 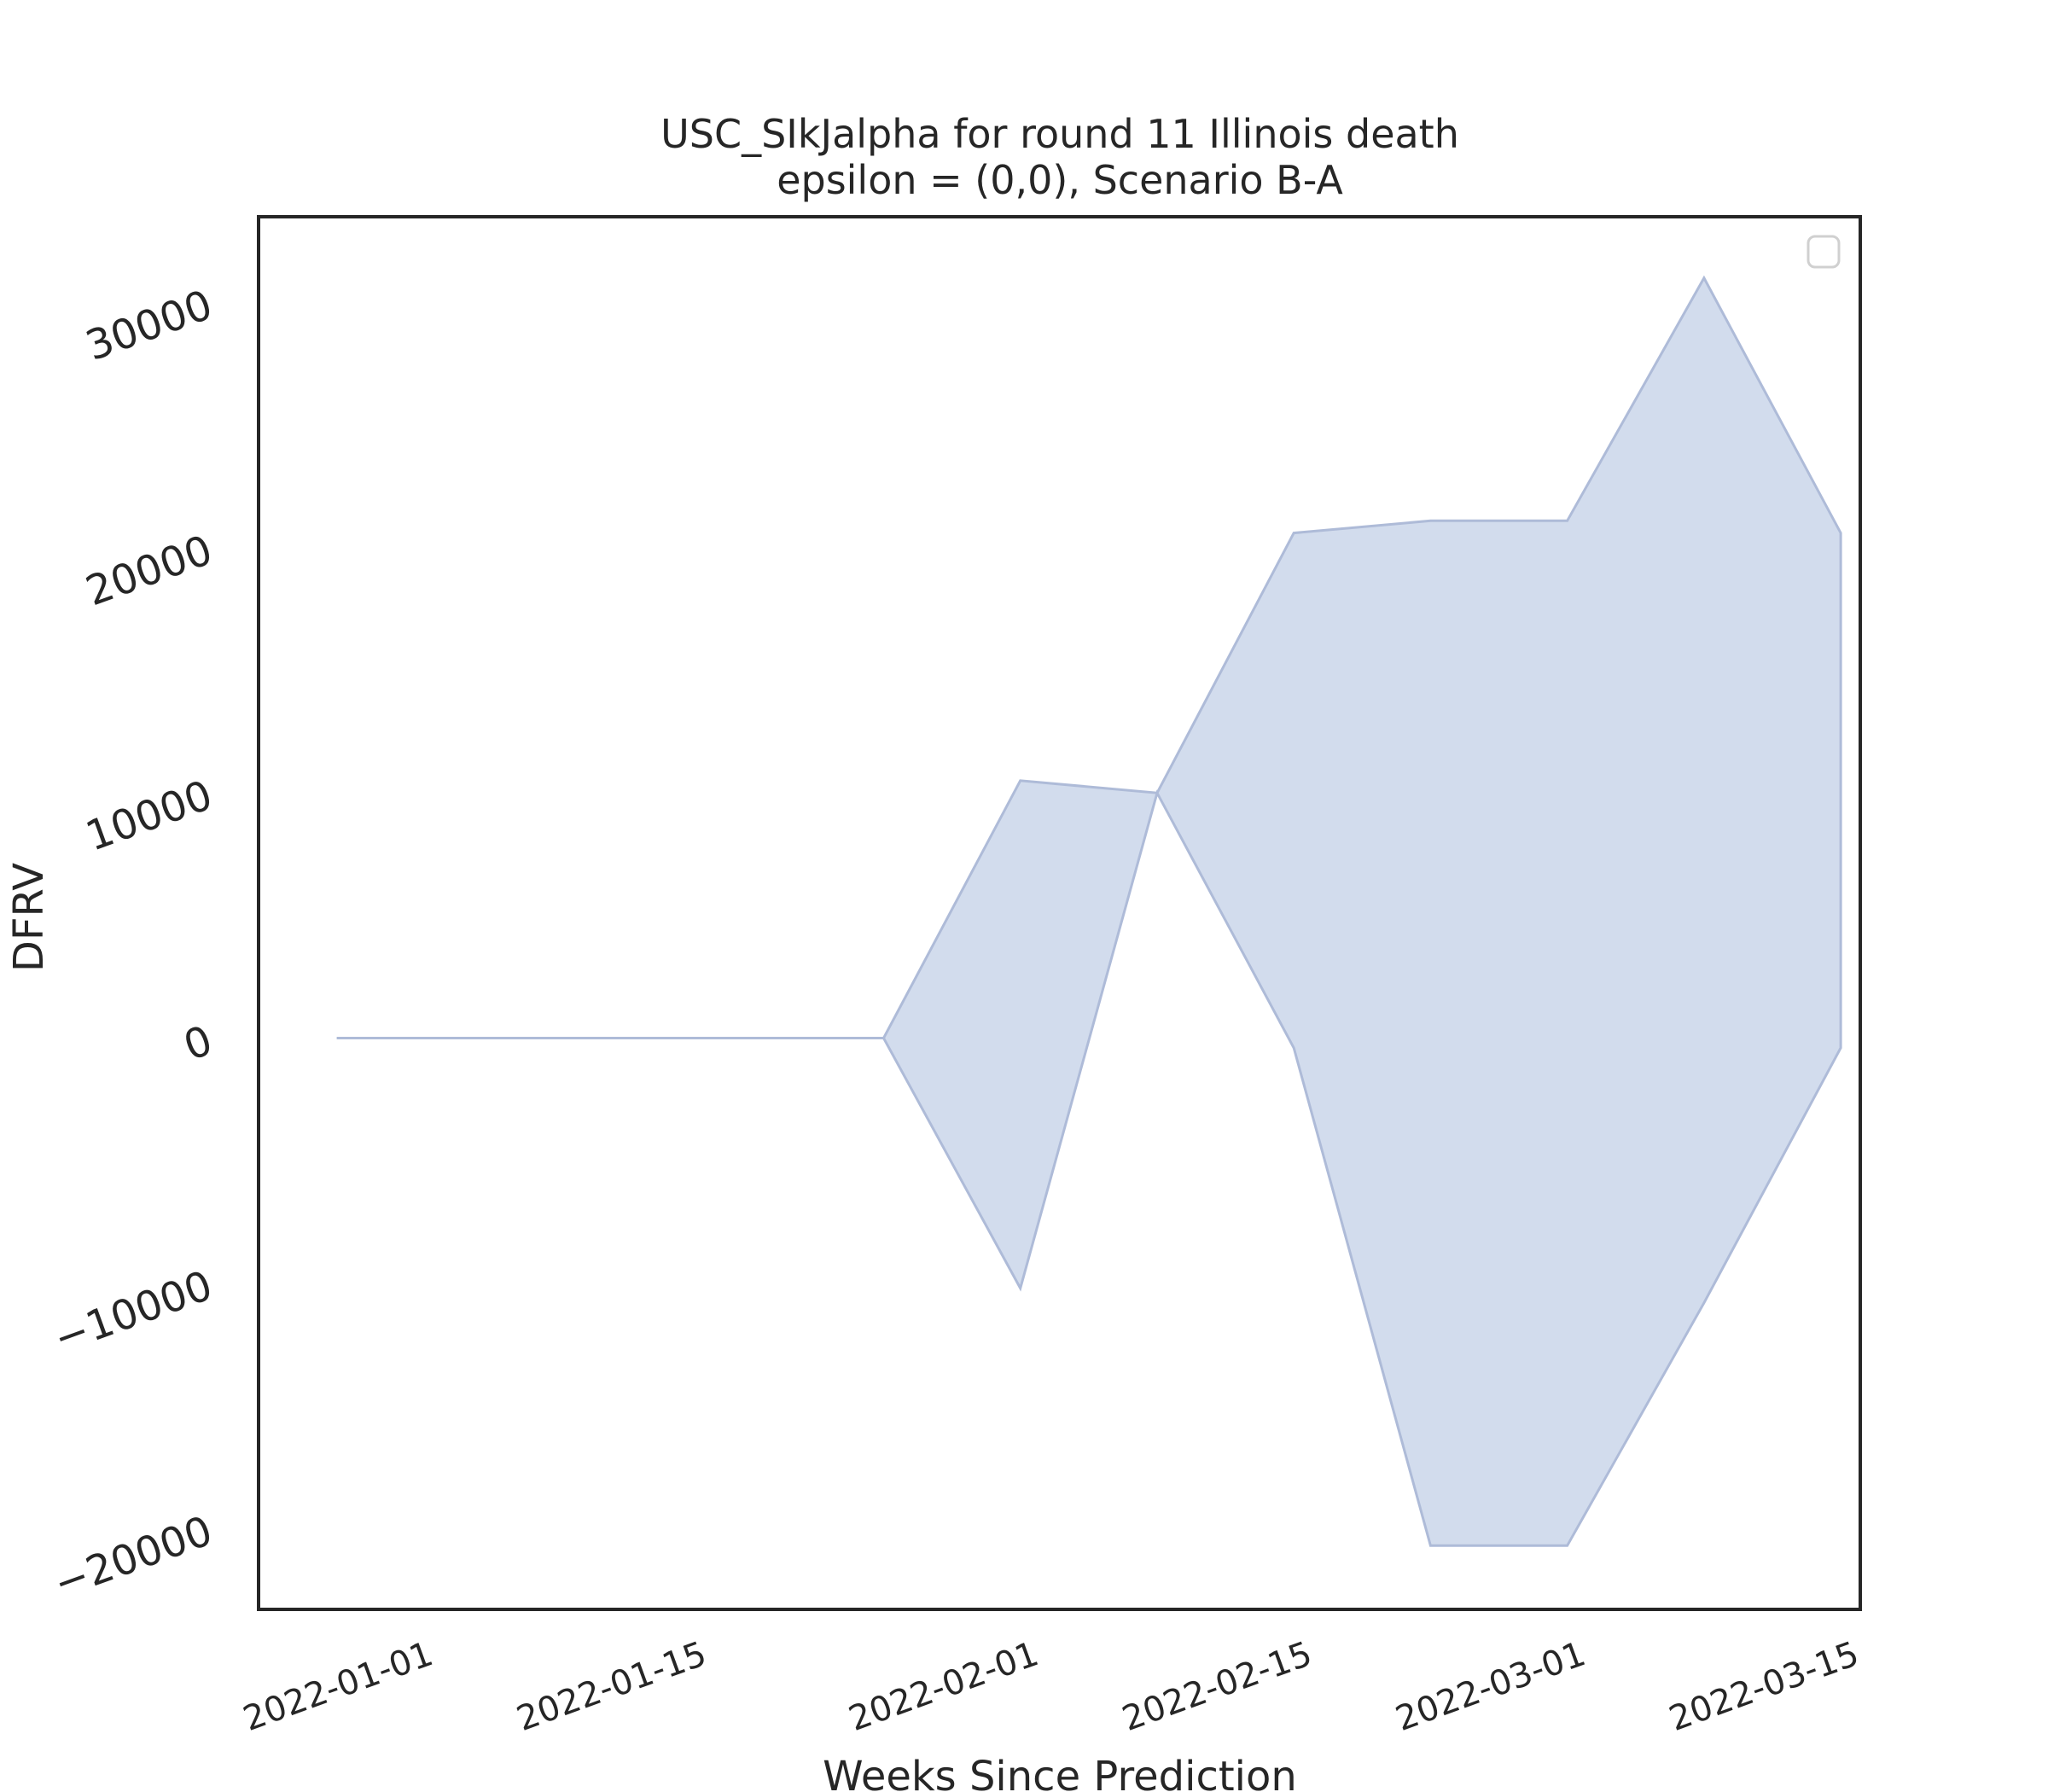 What do you see at coordinates (148, 816) in the screenshot?
I see `y-tick-label: 10000` at bounding box center [148, 816].